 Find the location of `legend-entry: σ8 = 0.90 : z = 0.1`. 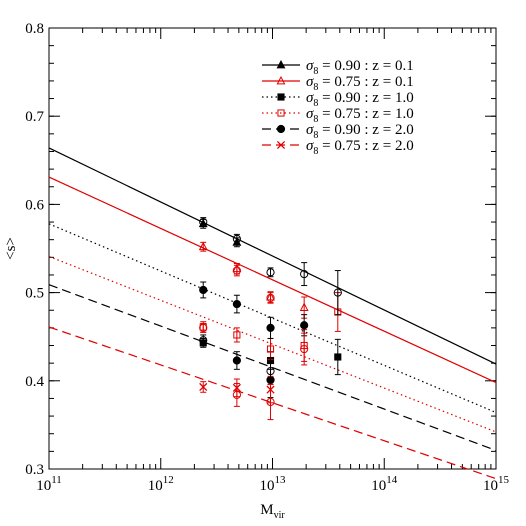

legend-entry: σ8 = 0.90 : z = 0.1 is located at coordinates (360, 67).